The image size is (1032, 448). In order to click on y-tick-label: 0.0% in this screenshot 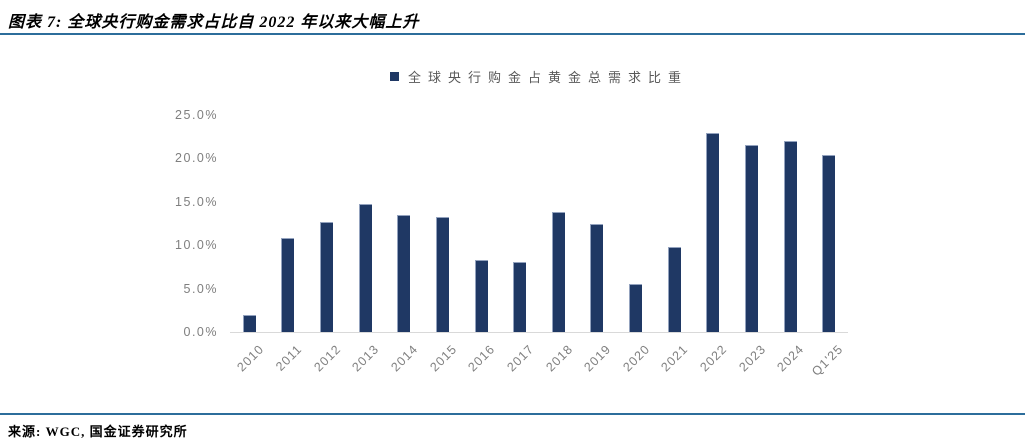, I will do `click(200, 332)`.